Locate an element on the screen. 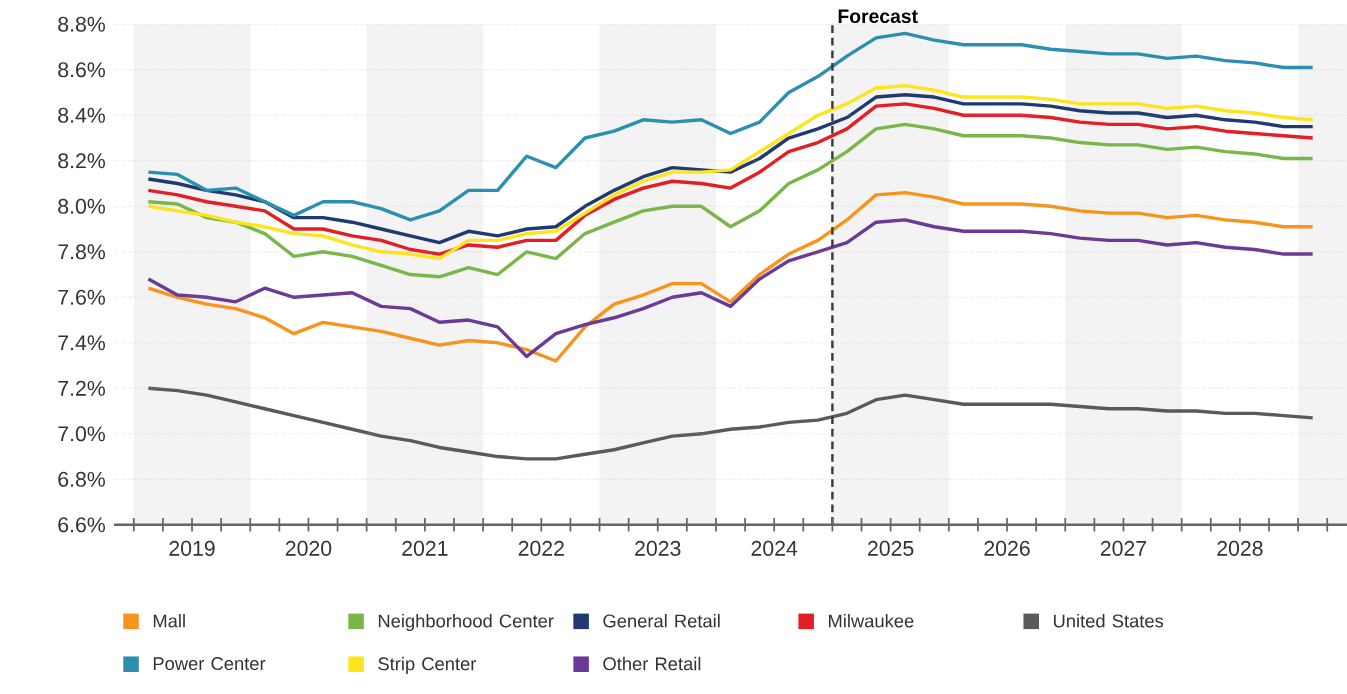 This screenshot has width=1347, height=694. y-tick-label: 6.6% is located at coordinates (81, 525).